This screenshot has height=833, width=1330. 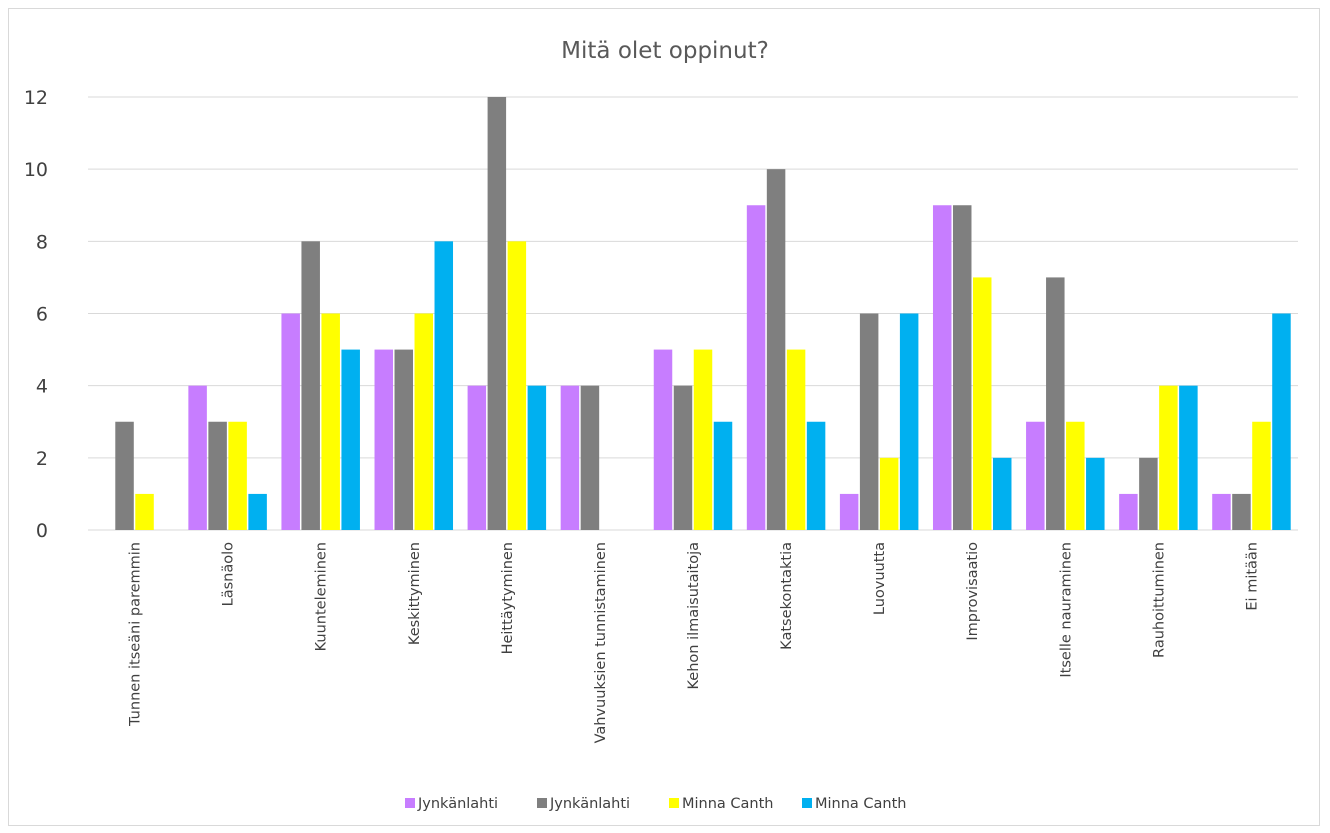 I want to click on y-tick-label: 4, so click(x=42, y=387).